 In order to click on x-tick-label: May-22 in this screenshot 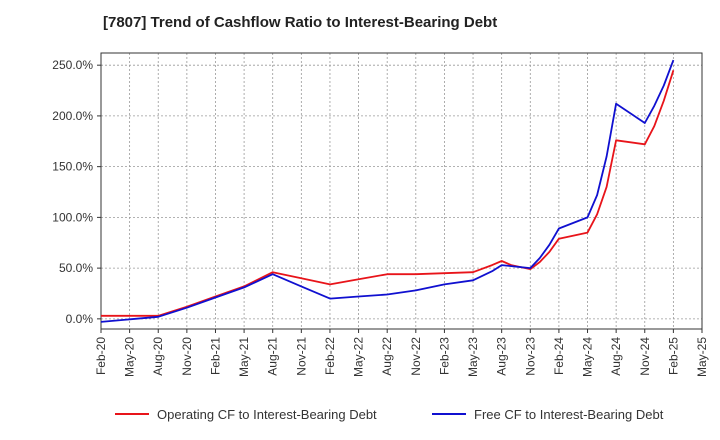, I will do `click(359, 357)`.